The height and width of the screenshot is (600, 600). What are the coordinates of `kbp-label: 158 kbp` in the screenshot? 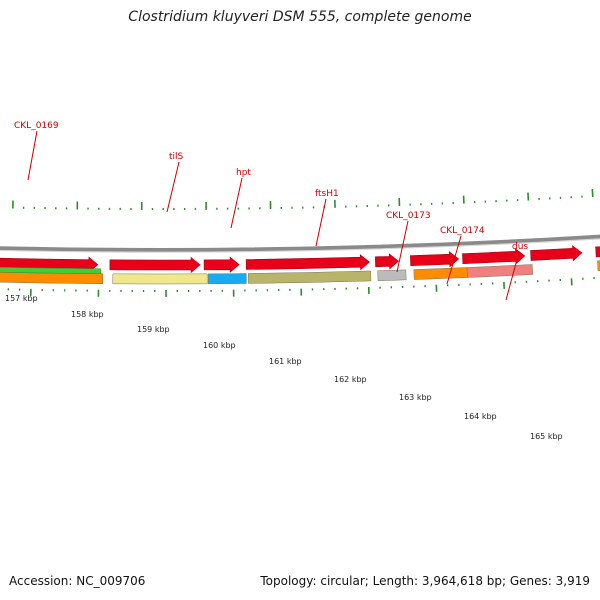 It's located at (87, 314).